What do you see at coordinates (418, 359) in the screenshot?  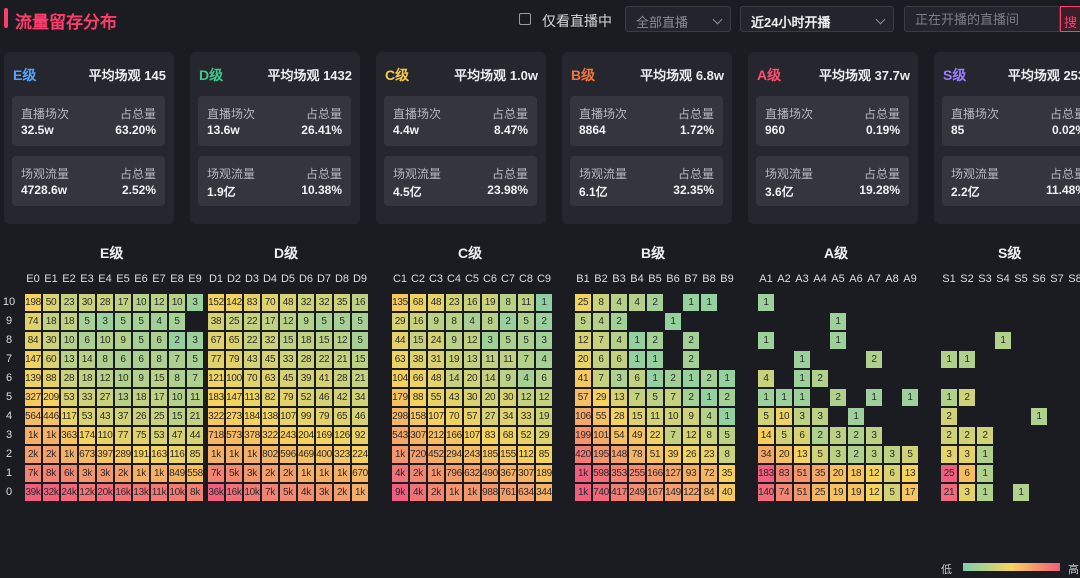 I see `heatmap-cell: 38` at bounding box center [418, 359].